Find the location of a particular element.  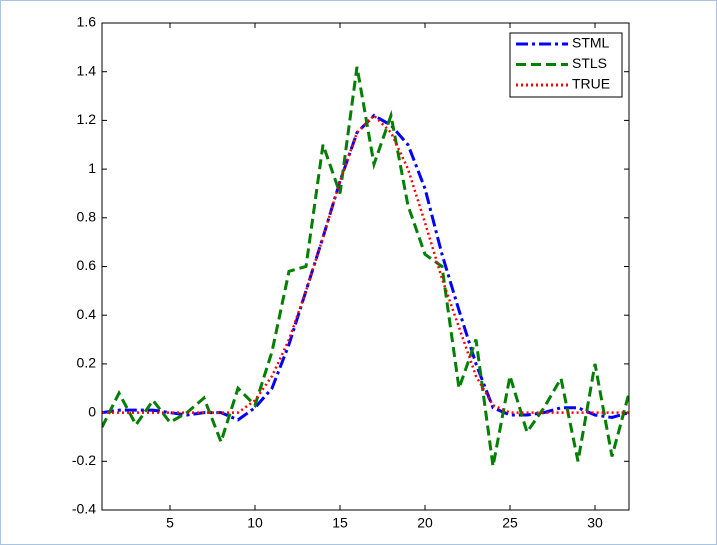

y-tick-label: 0.6 is located at coordinates (87, 265).